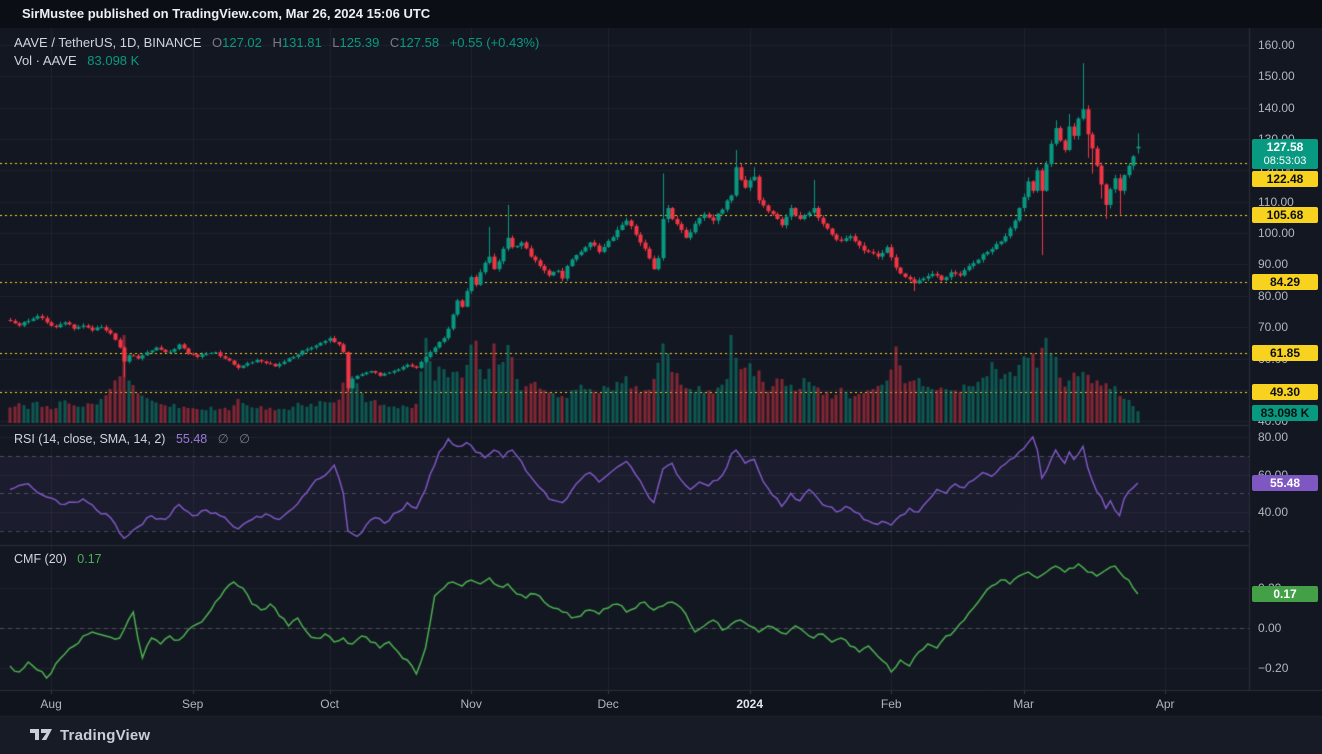 This screenshot has width=1322, height=754. What do you see at coordinates (45, 60) in the screenshot?
I see `volume-legend-label: Vol · AAVE` at bounding box center [45, 60].